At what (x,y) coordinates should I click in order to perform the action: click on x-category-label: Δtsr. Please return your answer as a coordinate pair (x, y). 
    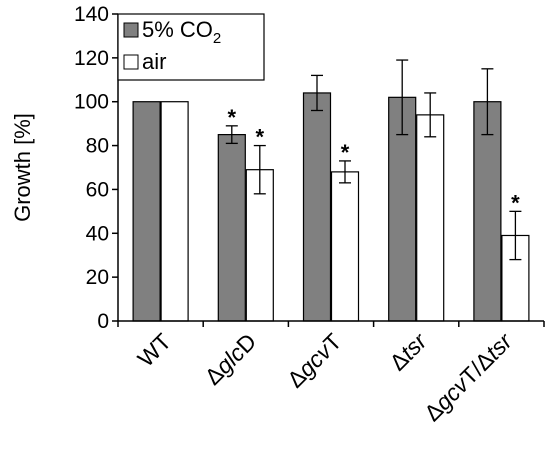
    Looking at the image, I should click on (408, 351).